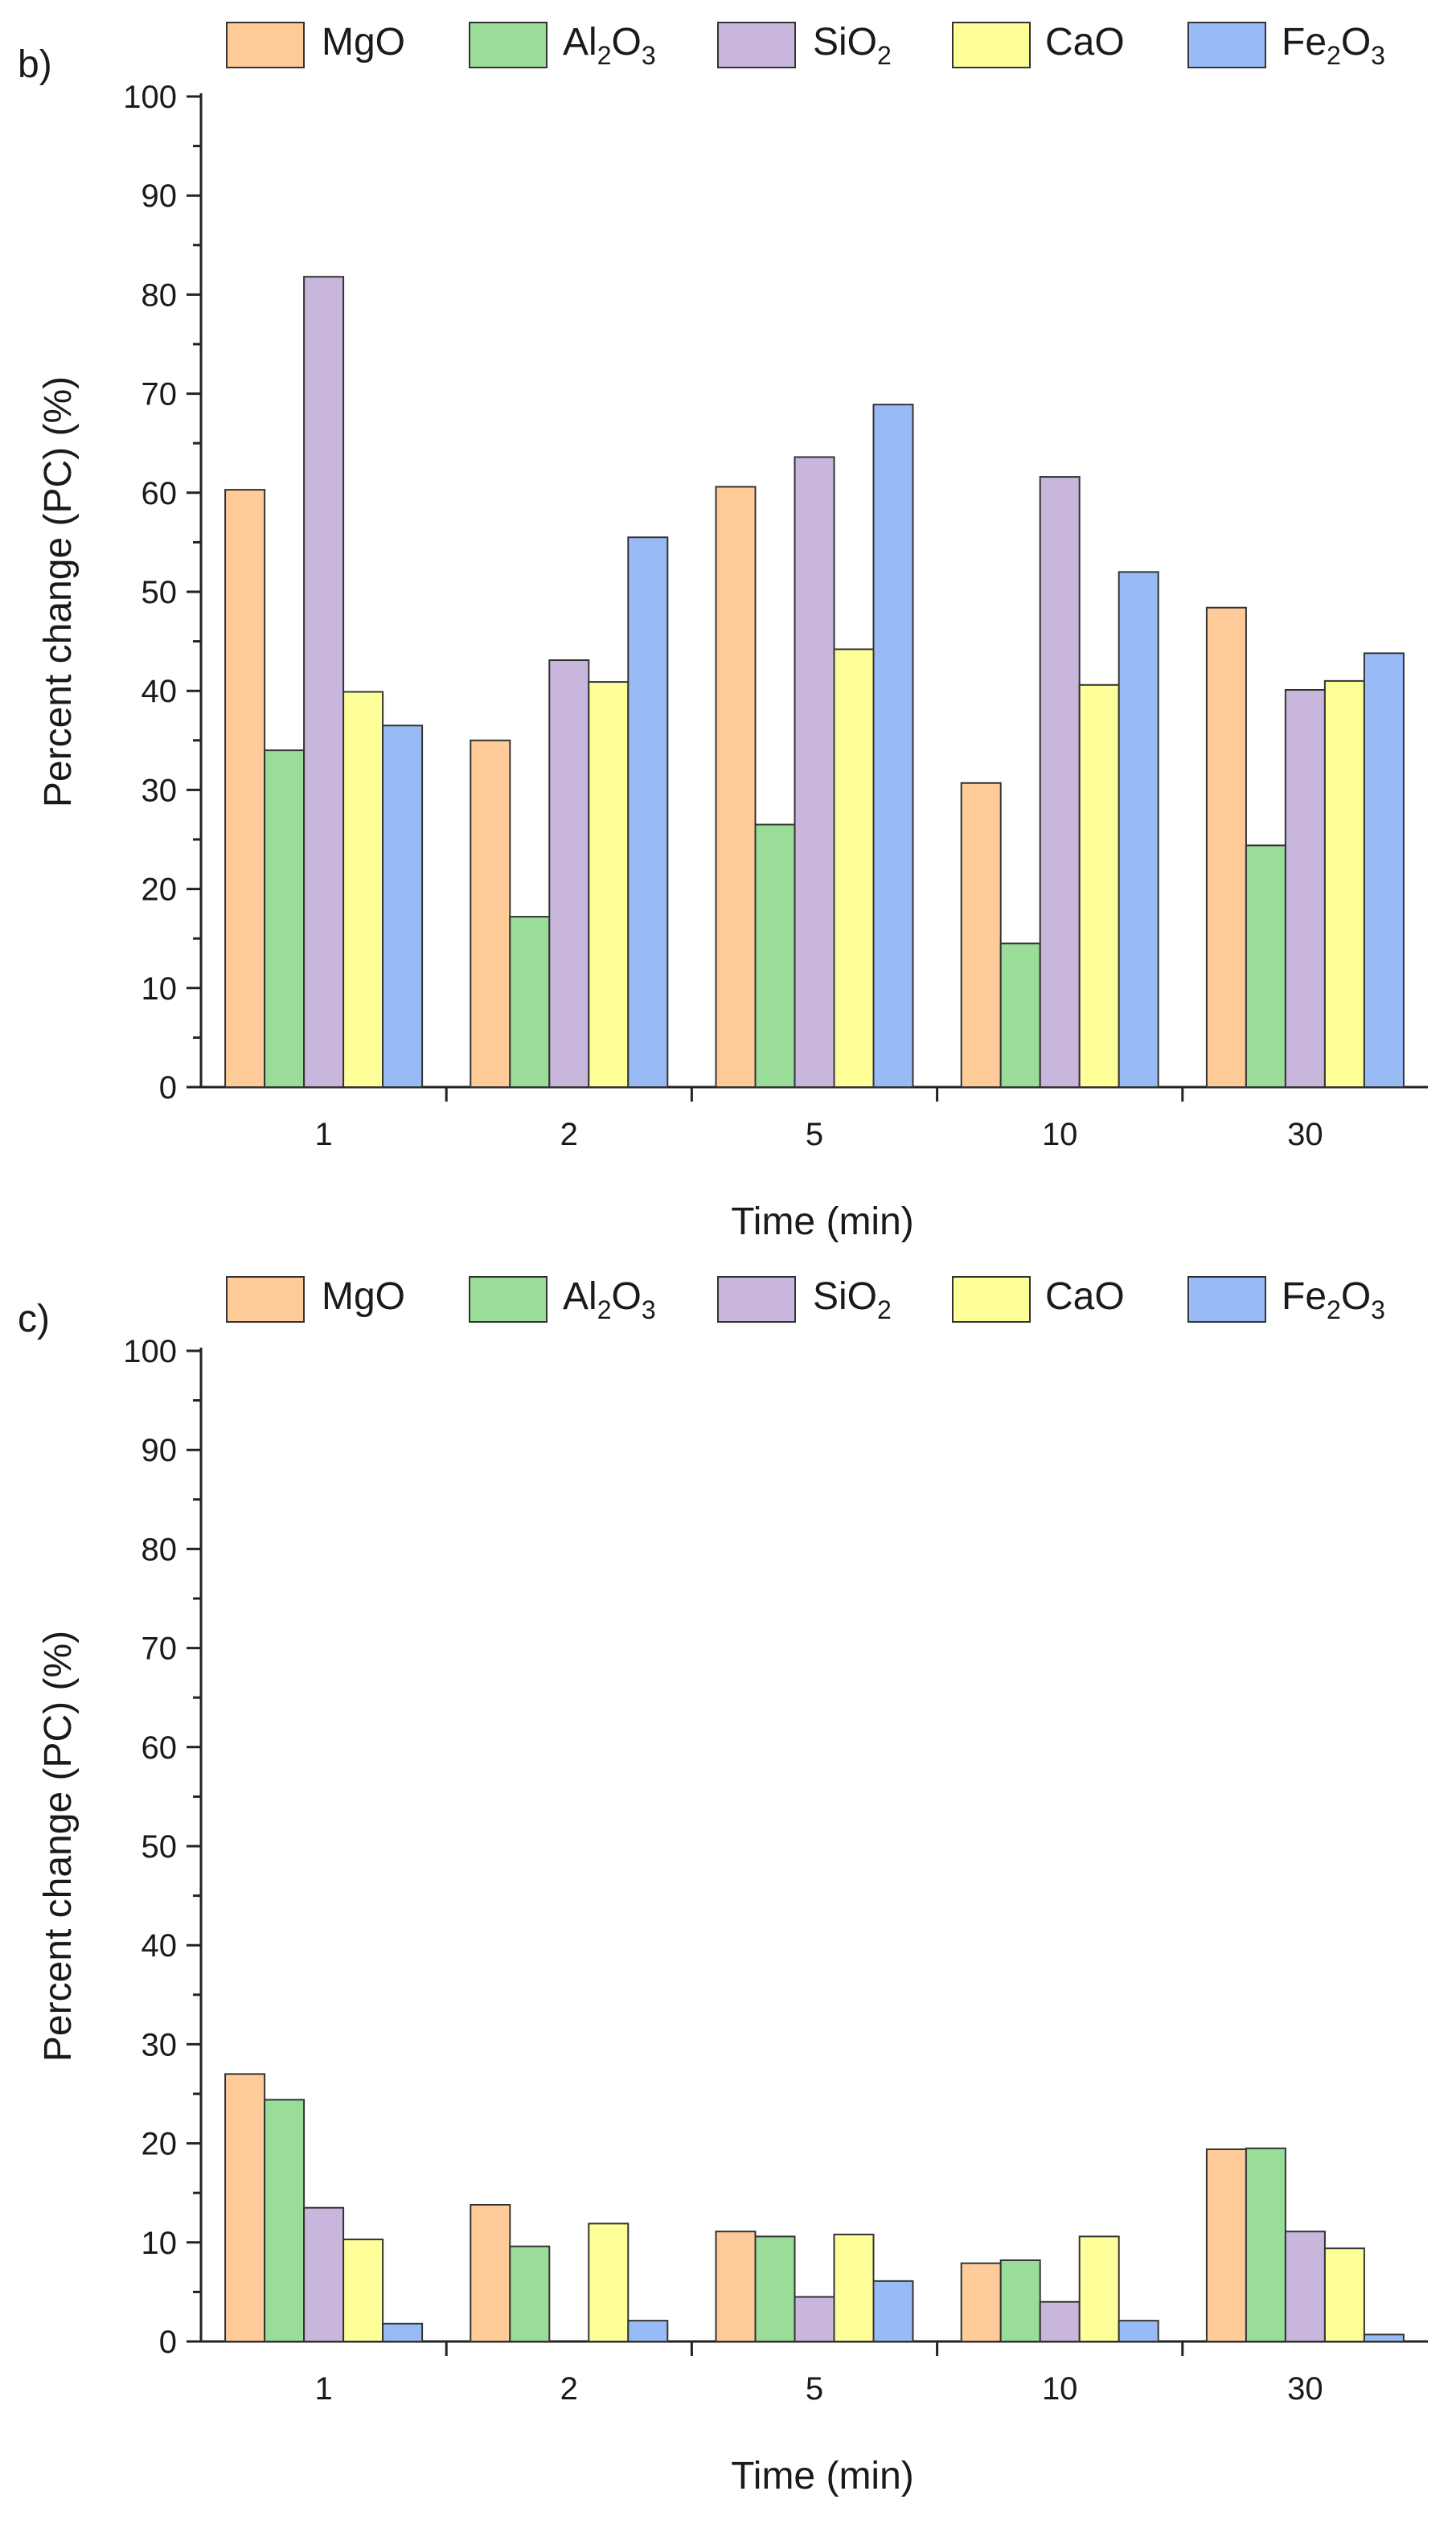  Describe the element at coordinates (1060, 782) in the screenshot. I see `bar-sio2-t10` at that location.